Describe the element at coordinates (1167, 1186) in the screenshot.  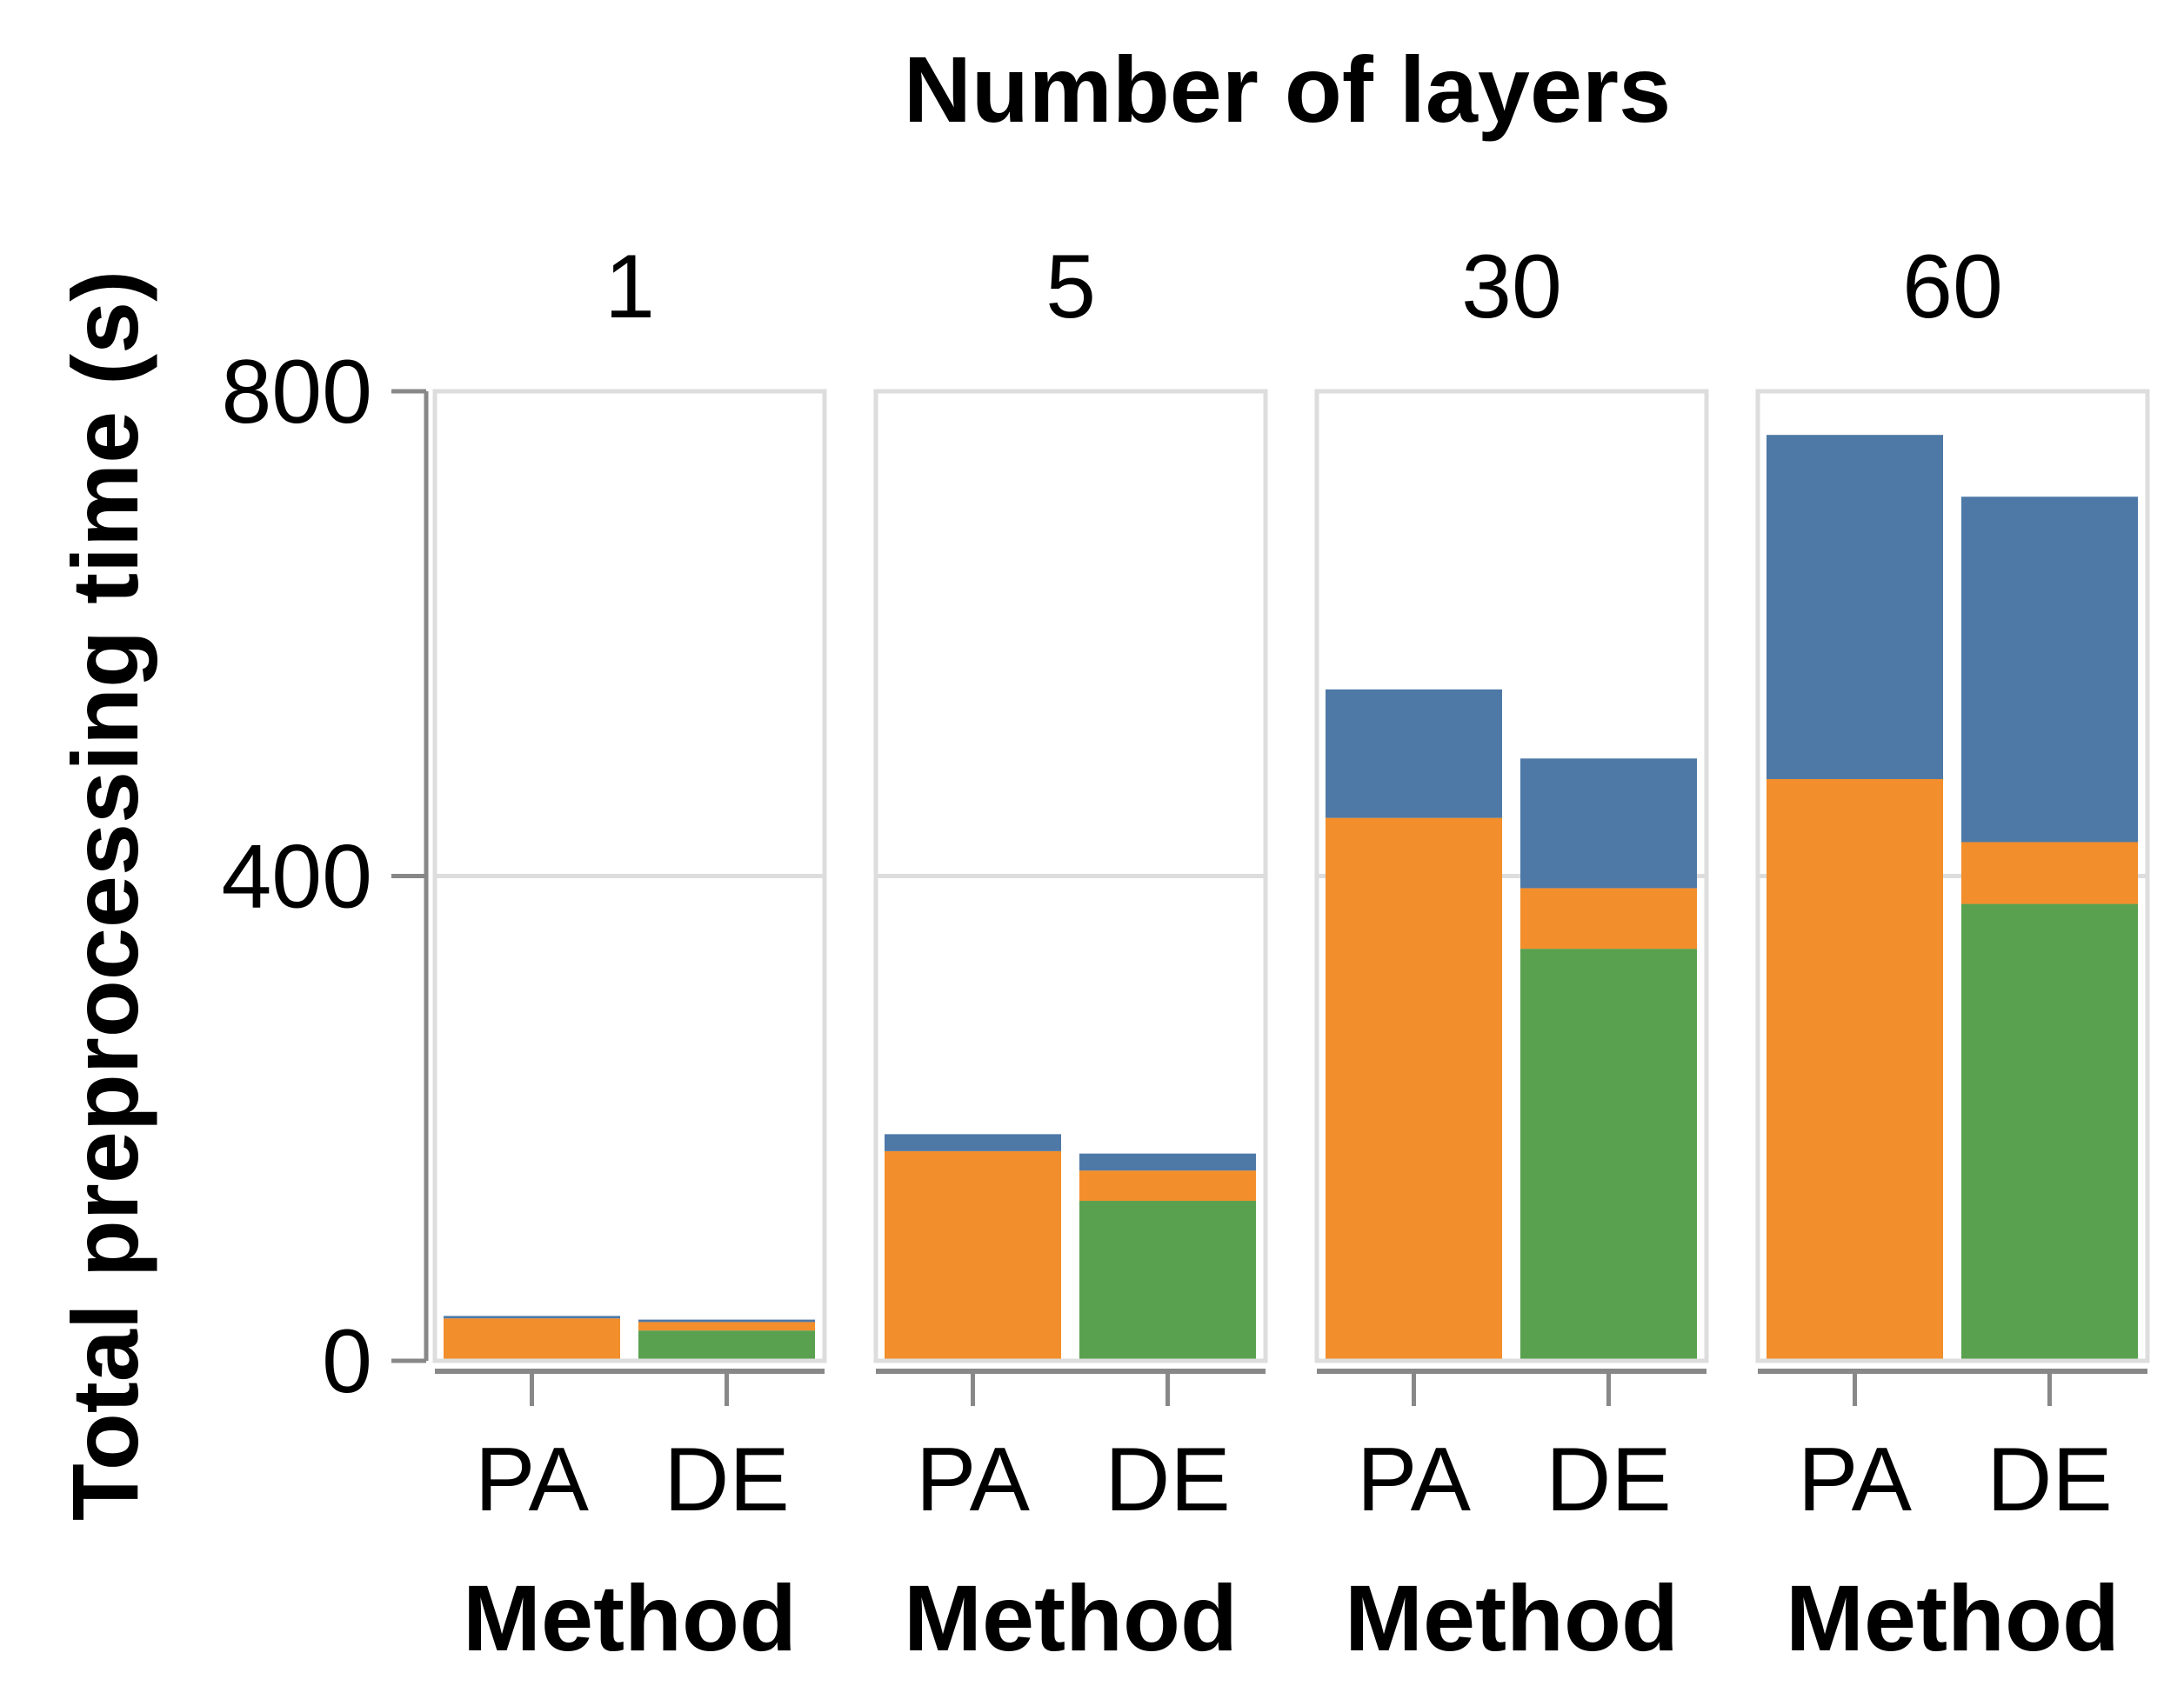
I see `bar-5-DE-orange` at that location.